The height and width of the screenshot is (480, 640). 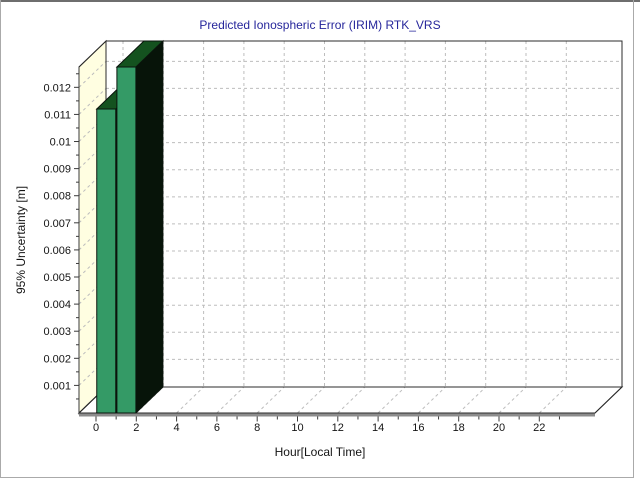 What do you see at coordinates (57, 88) in the screenshot?
I see `y-tick-label: 0.012` at bounding box center [57, 88].